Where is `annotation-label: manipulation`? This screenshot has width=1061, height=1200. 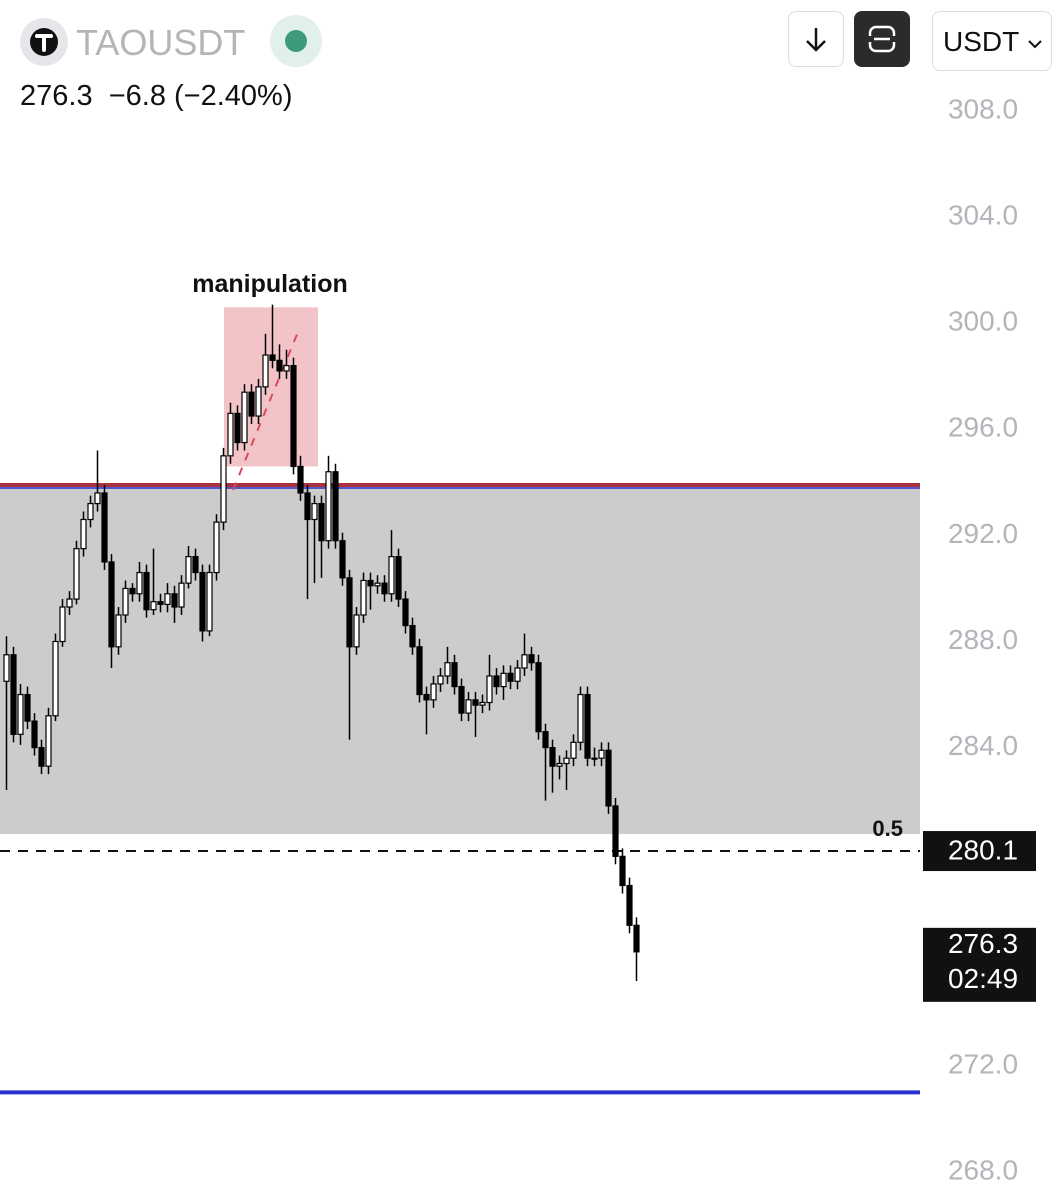 annotation-label: manipulation is located at coordinates (270, 284).